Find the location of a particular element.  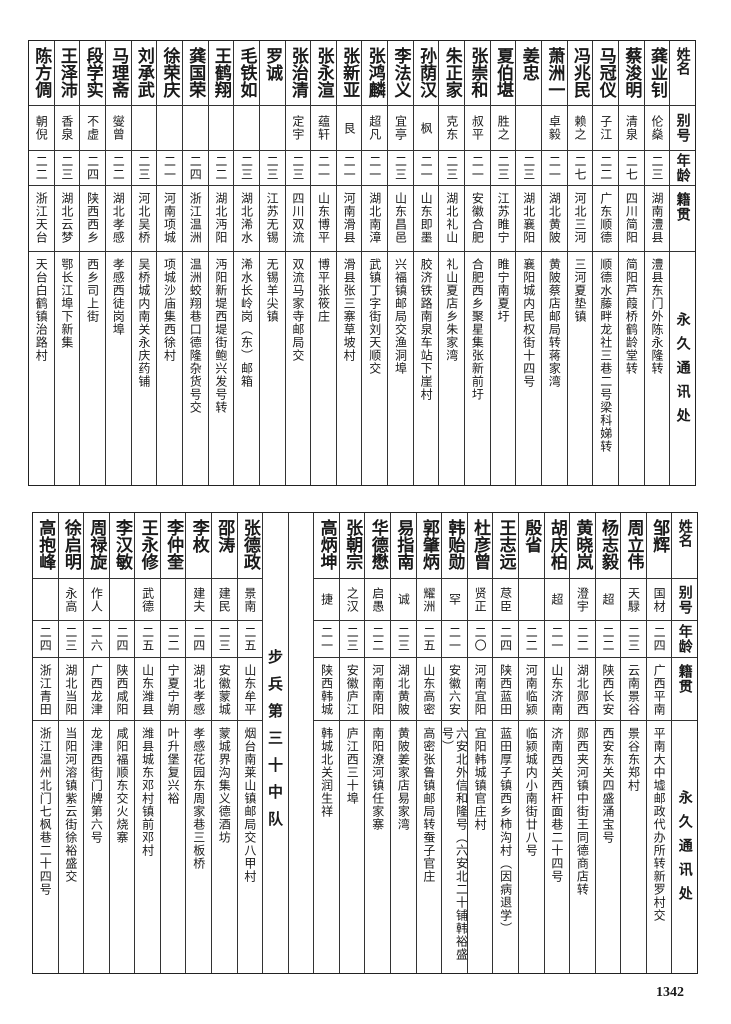

entry-address-cell: 蒙城界沟集义德酒坊 is located at coordinates (224, 847).